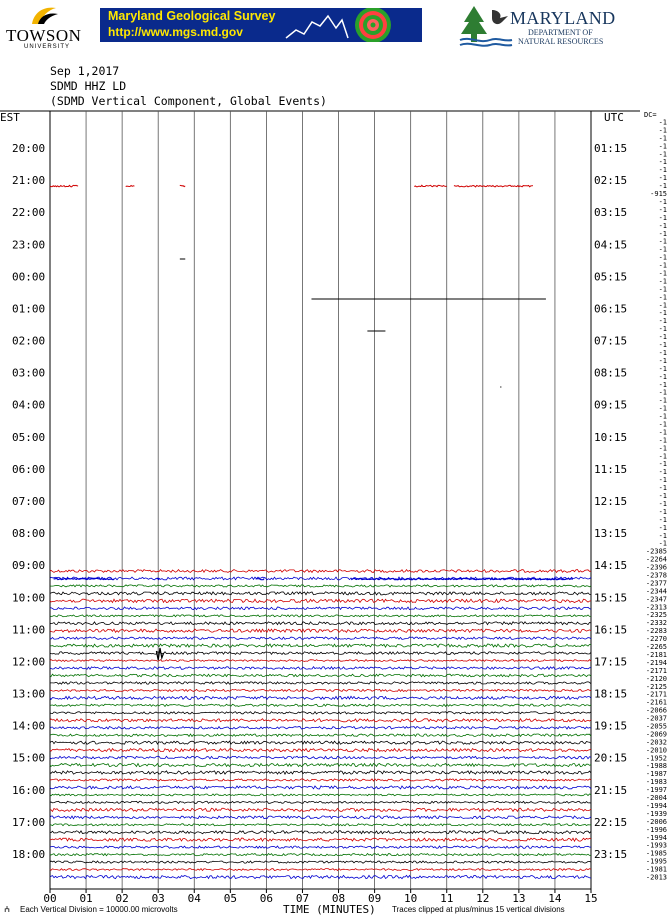  I want to click on dc-offset-label: -2325, so click(656, 615).